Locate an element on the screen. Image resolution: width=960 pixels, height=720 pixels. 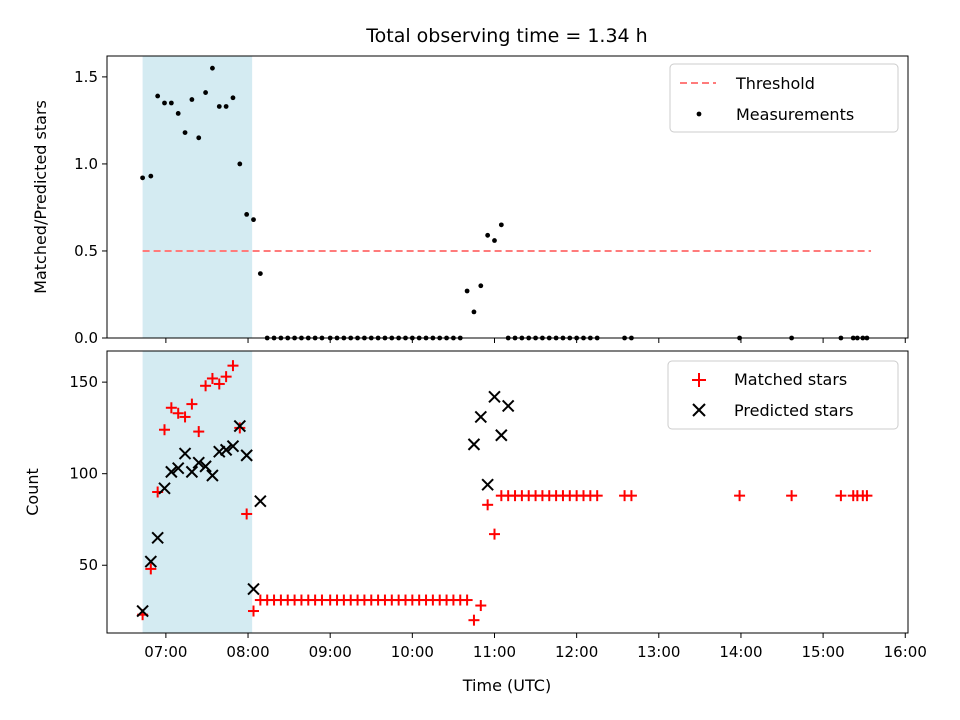
measurements-legend-label: Measurements is located at coordinates (795, 114).